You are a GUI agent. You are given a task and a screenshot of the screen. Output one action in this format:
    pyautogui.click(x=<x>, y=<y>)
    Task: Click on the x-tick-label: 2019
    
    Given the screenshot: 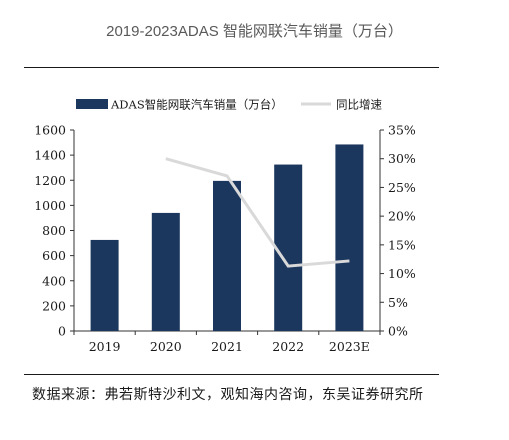 What is the action you would take?
    pyautogui.click(x=105, y=346)
    